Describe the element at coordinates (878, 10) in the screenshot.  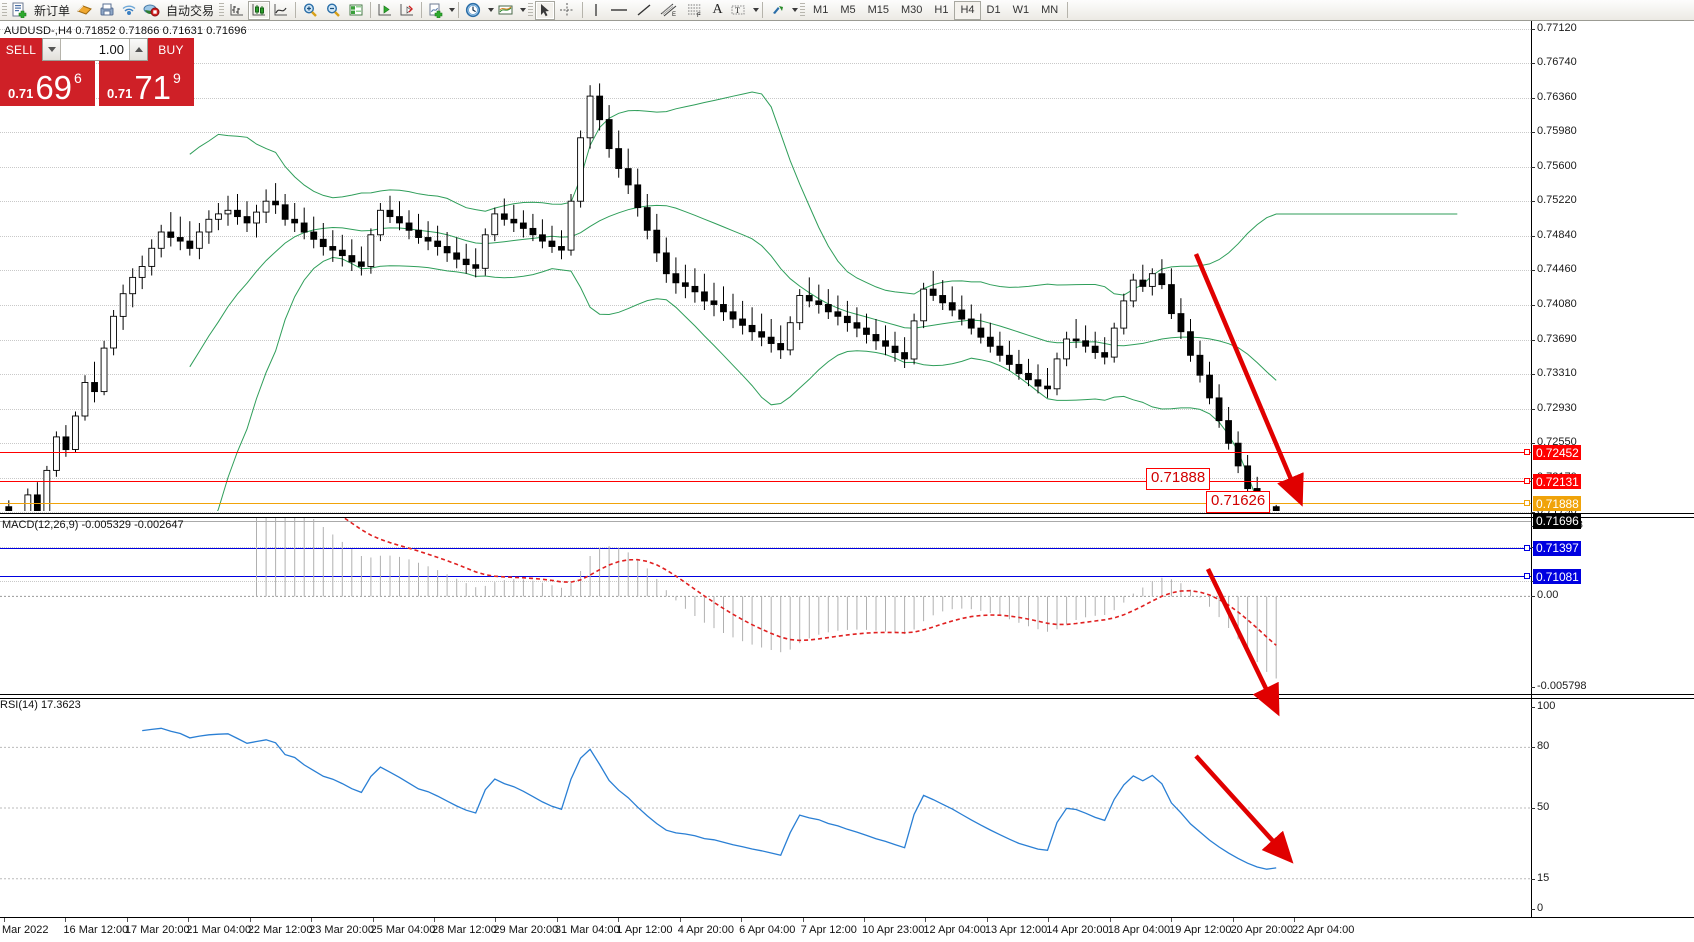
I see `tab-timeframe-m15: M15` at that location.